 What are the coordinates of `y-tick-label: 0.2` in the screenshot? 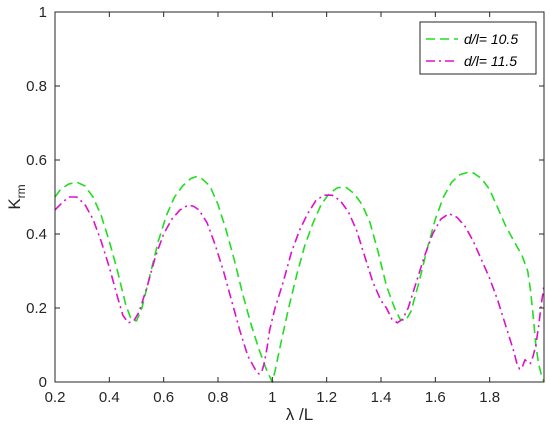 It's located at (36, 308).